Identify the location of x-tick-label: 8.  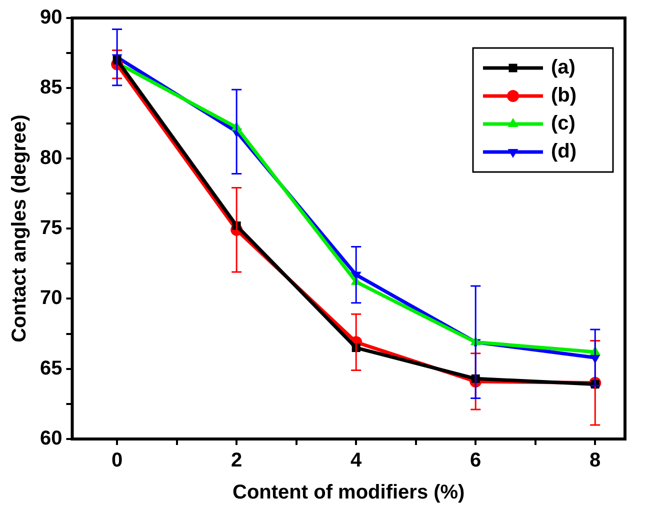
(595, 461).